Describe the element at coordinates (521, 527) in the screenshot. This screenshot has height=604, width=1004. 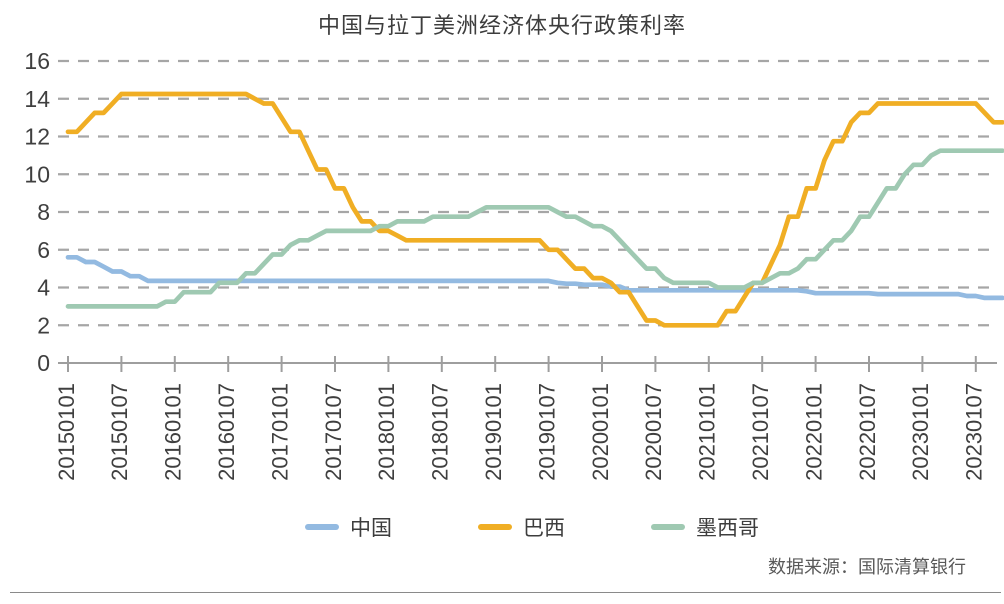
I see `legend-item-brazil: 巴西` at that location.